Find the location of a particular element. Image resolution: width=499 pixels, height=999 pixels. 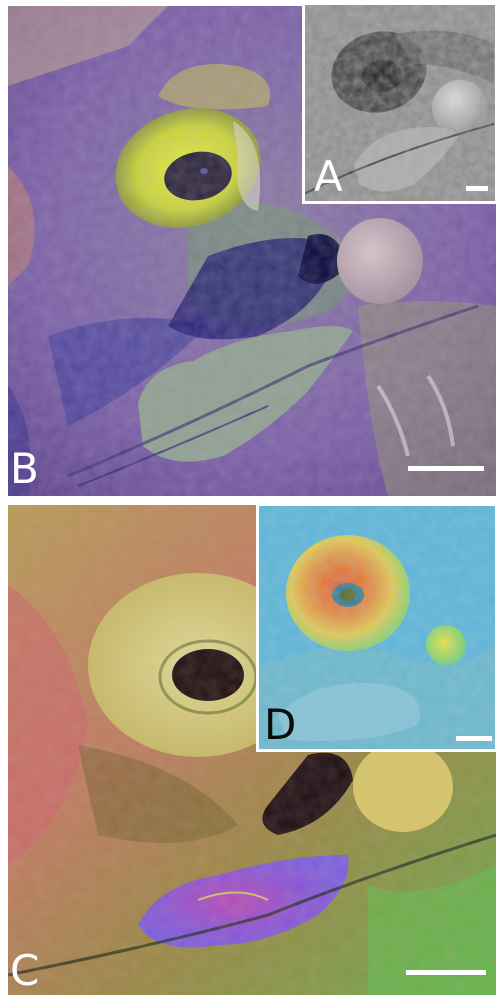

panel-d-label: D is located at coordinates (280, 724).